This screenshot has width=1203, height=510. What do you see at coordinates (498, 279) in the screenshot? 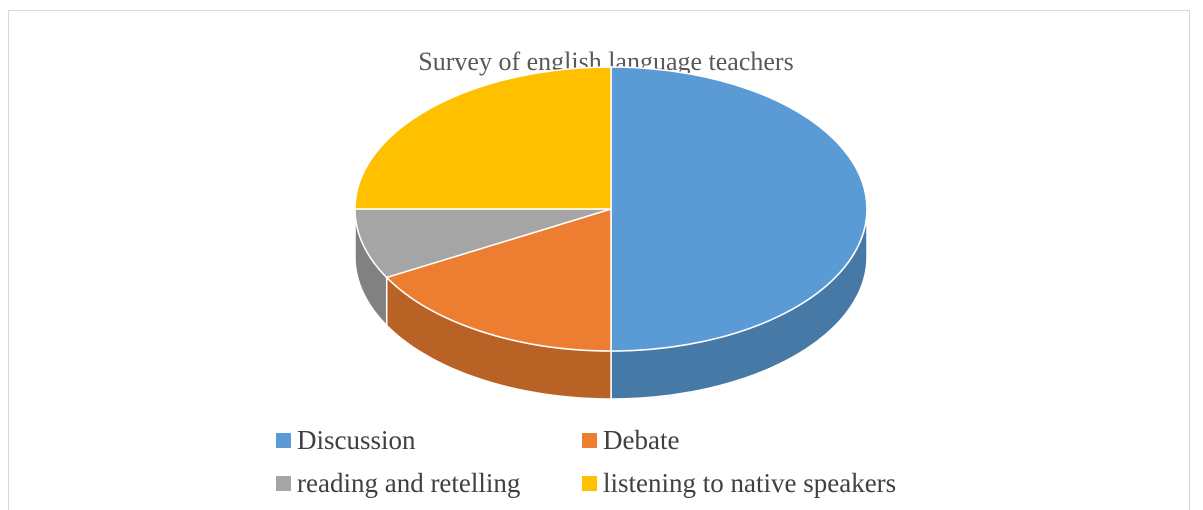
I see `pie-slice-debate` at bounding box center [498, 279].